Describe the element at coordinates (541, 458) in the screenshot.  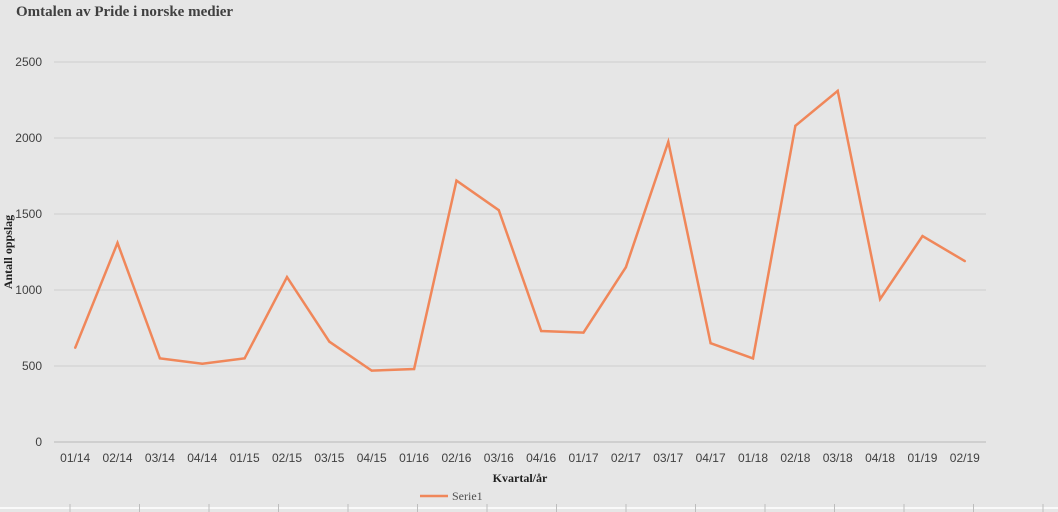
I see `x-tick-label-04-16: 04/16` at that location.